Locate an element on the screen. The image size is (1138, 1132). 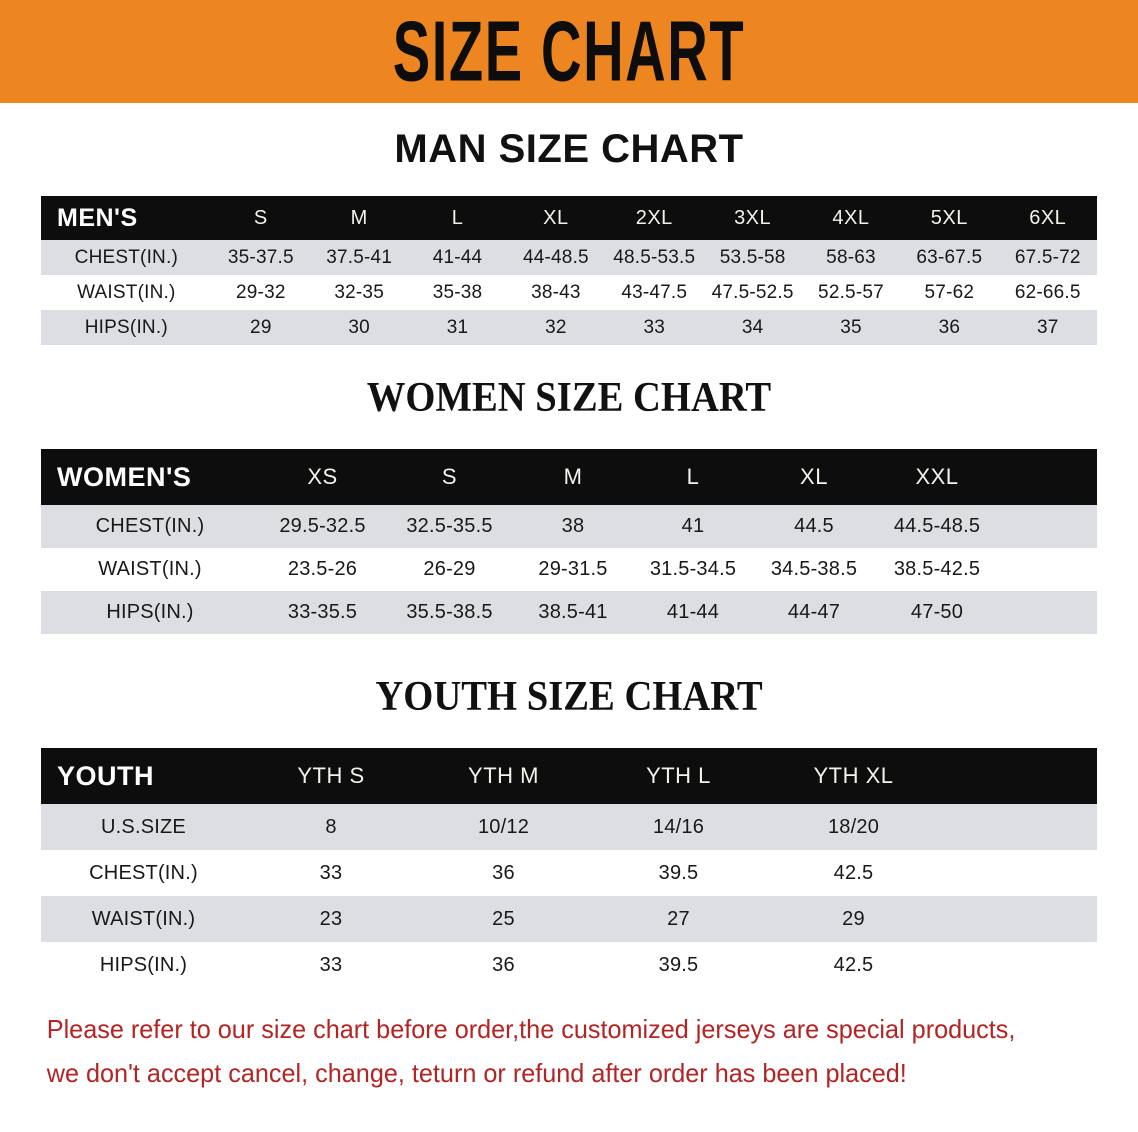
women-chest-s: 32.5-35.5 is located at coordinates (449, 526).